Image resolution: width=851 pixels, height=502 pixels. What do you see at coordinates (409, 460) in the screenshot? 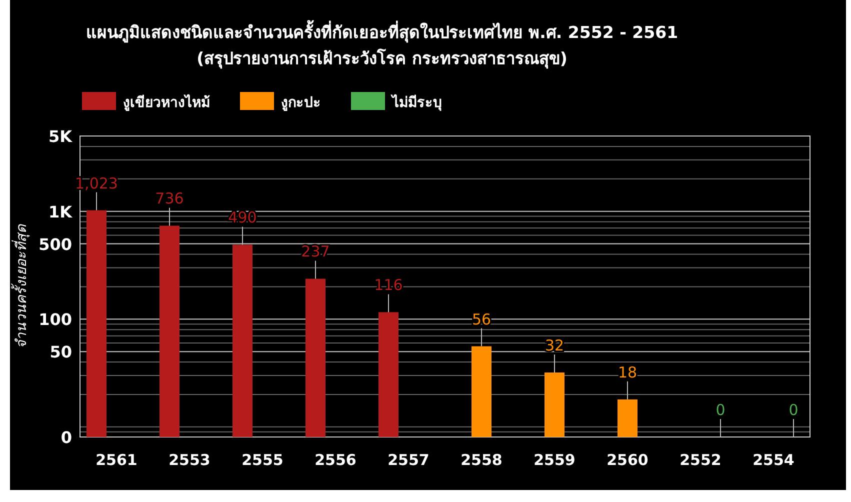
I see `x-tick-label: 2557` at bounding box center [409, 460].